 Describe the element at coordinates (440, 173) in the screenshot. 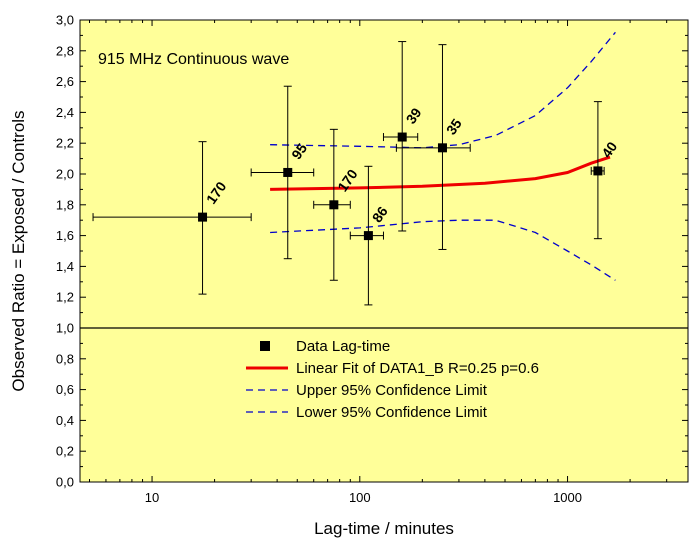

I see `fit-line` at that location.